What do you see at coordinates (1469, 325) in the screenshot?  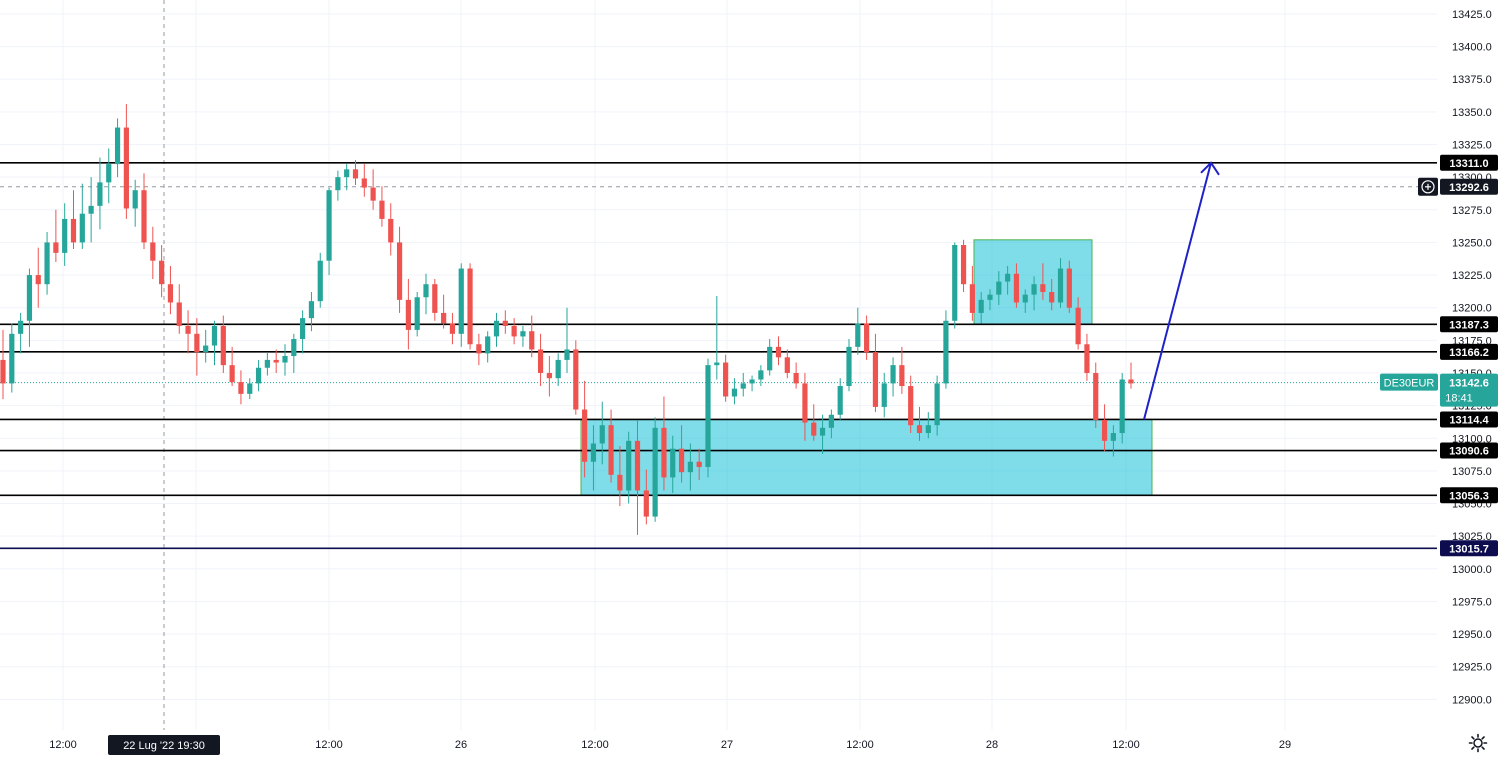 I see `level-label: 13187.3` at bounding box center [1469, 325].